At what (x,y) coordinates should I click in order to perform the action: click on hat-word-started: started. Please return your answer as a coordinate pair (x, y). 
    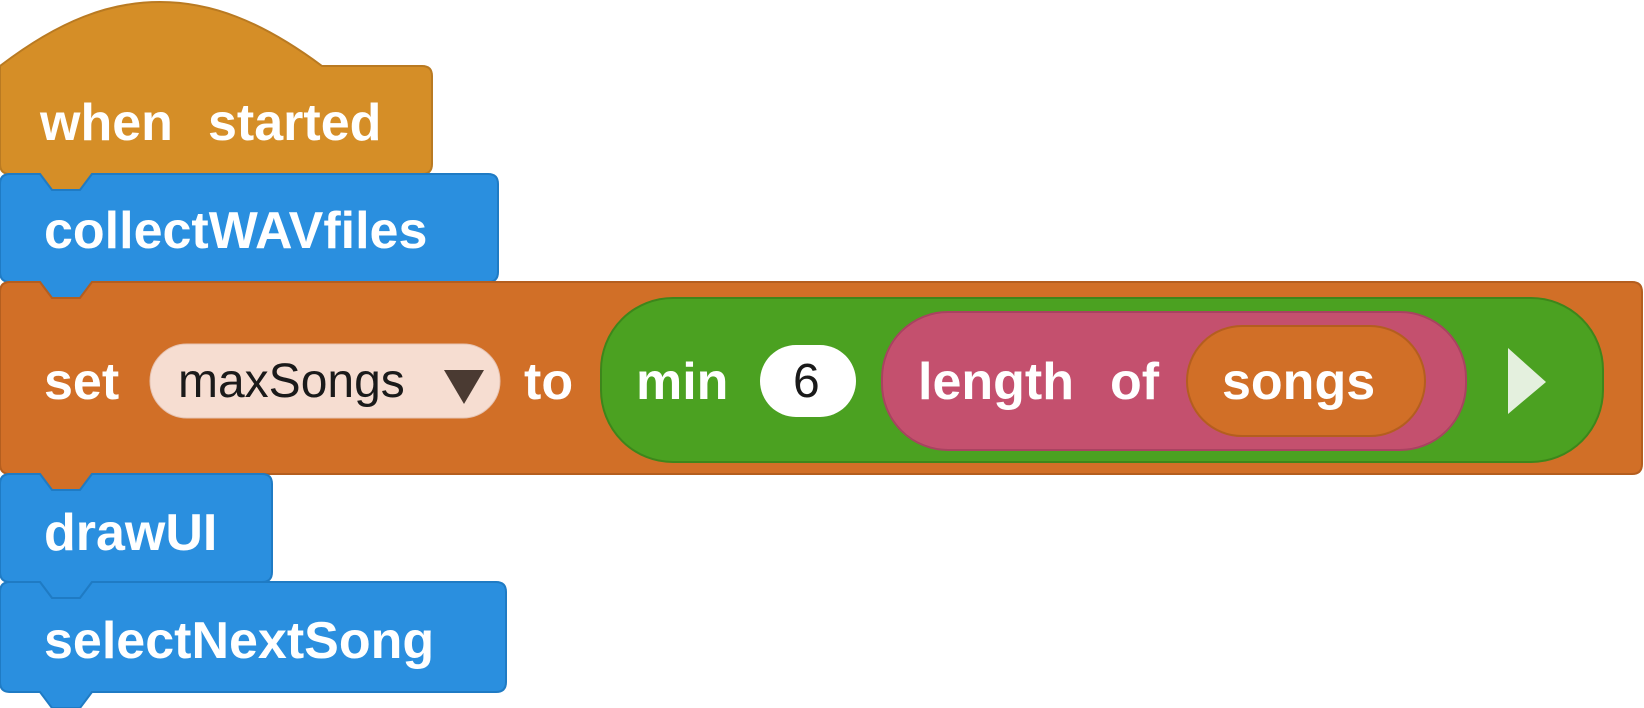
    Looking at the image, I should click on (295, 123).